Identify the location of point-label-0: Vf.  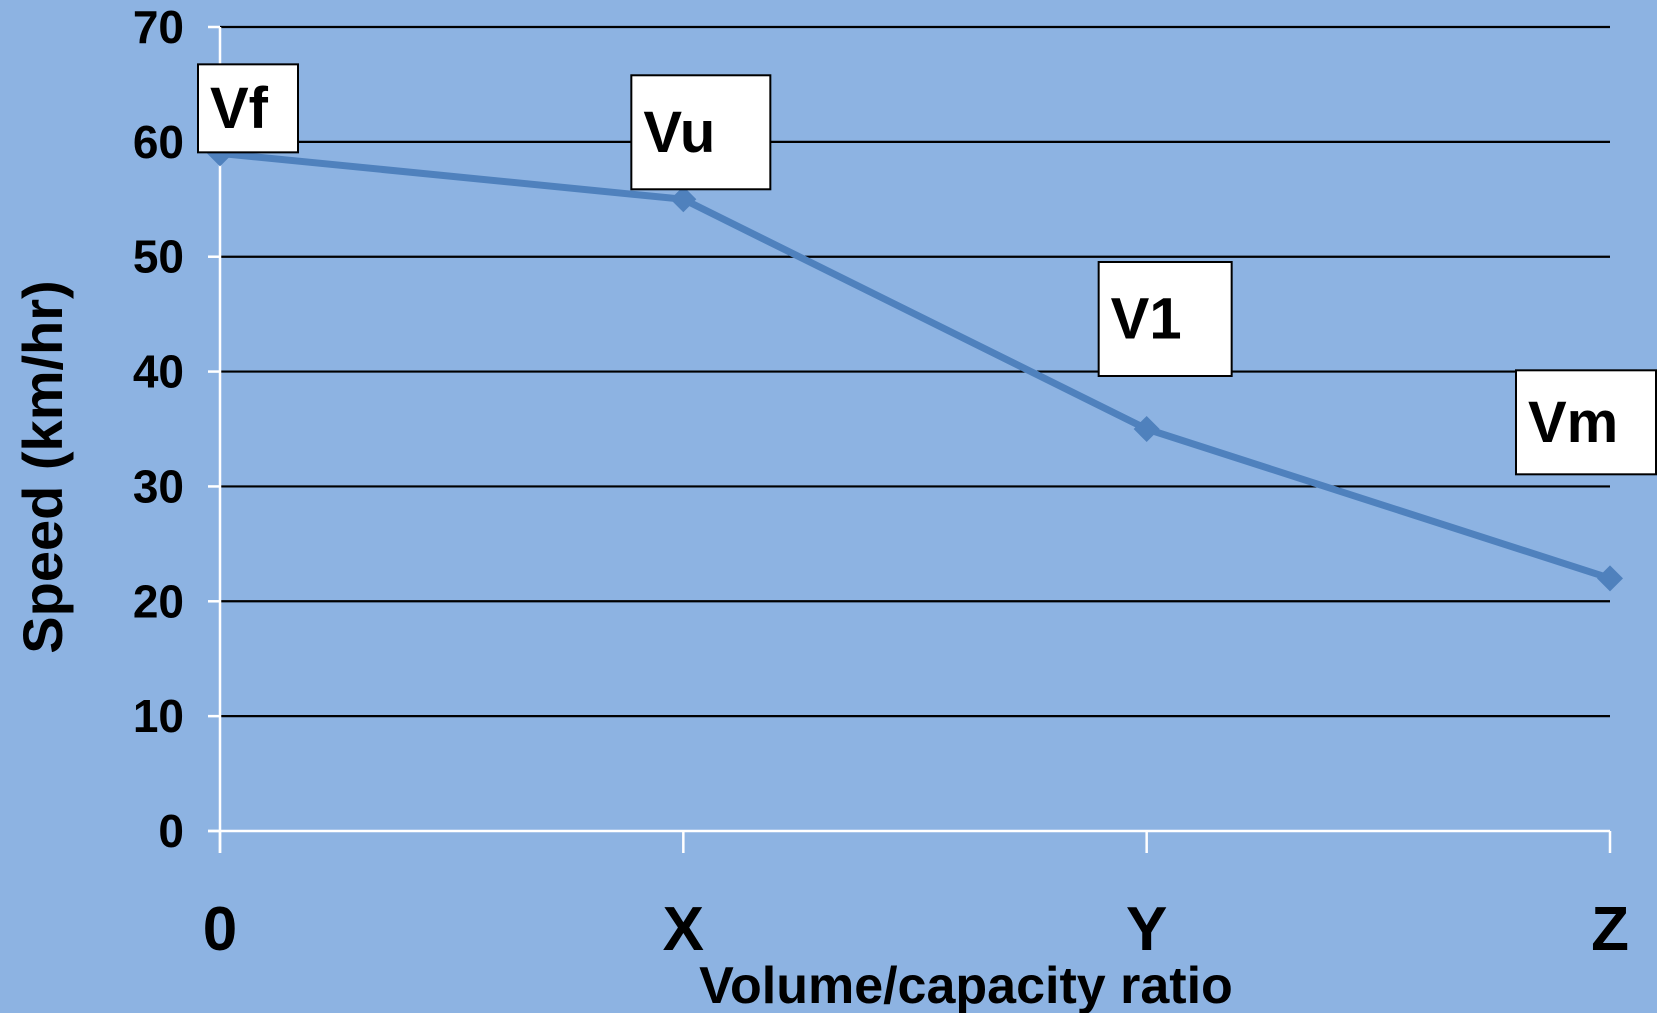
(248, 108).